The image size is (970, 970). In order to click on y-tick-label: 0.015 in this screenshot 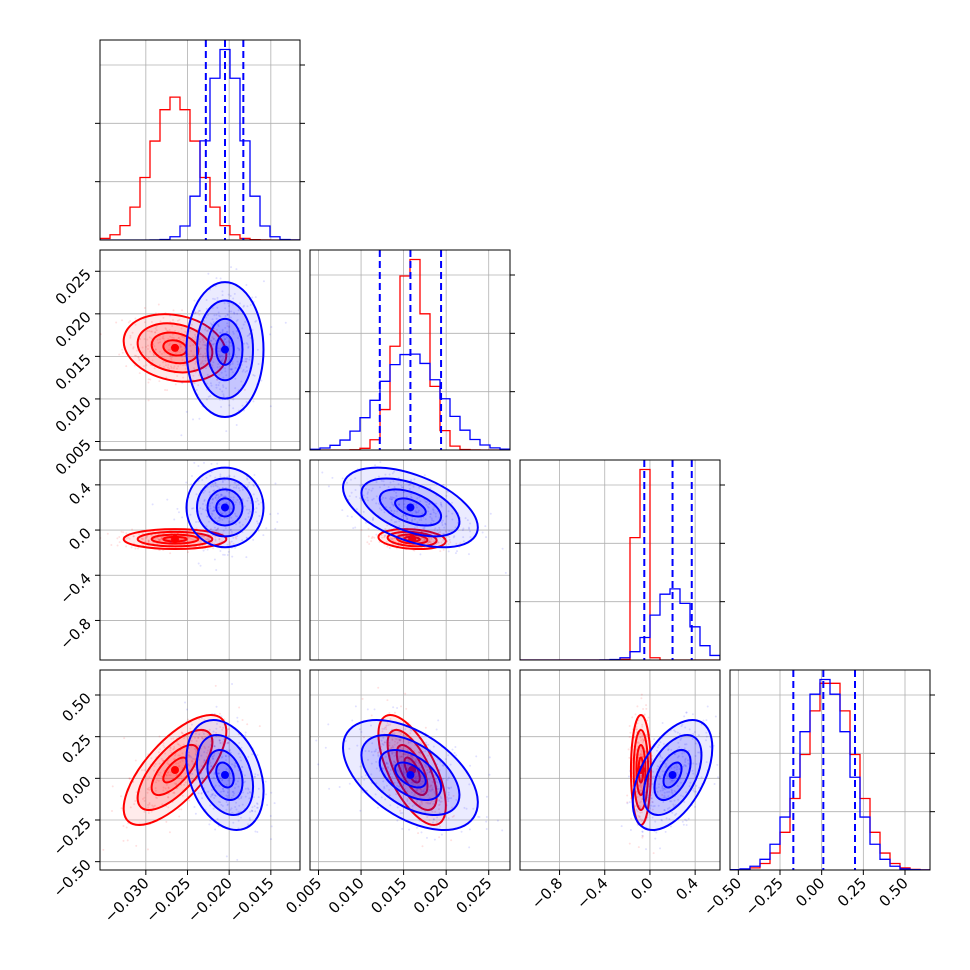, I will do `click(73, 371)`.